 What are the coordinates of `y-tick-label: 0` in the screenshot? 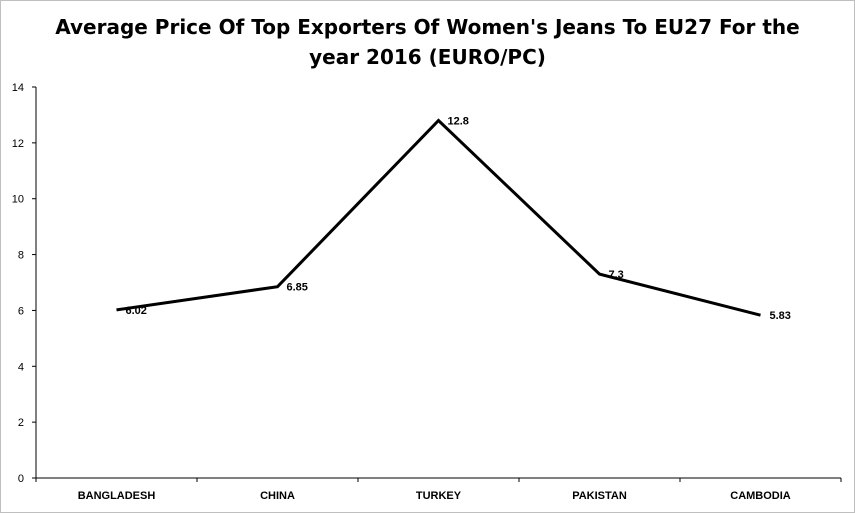 It's located at (21, 479).